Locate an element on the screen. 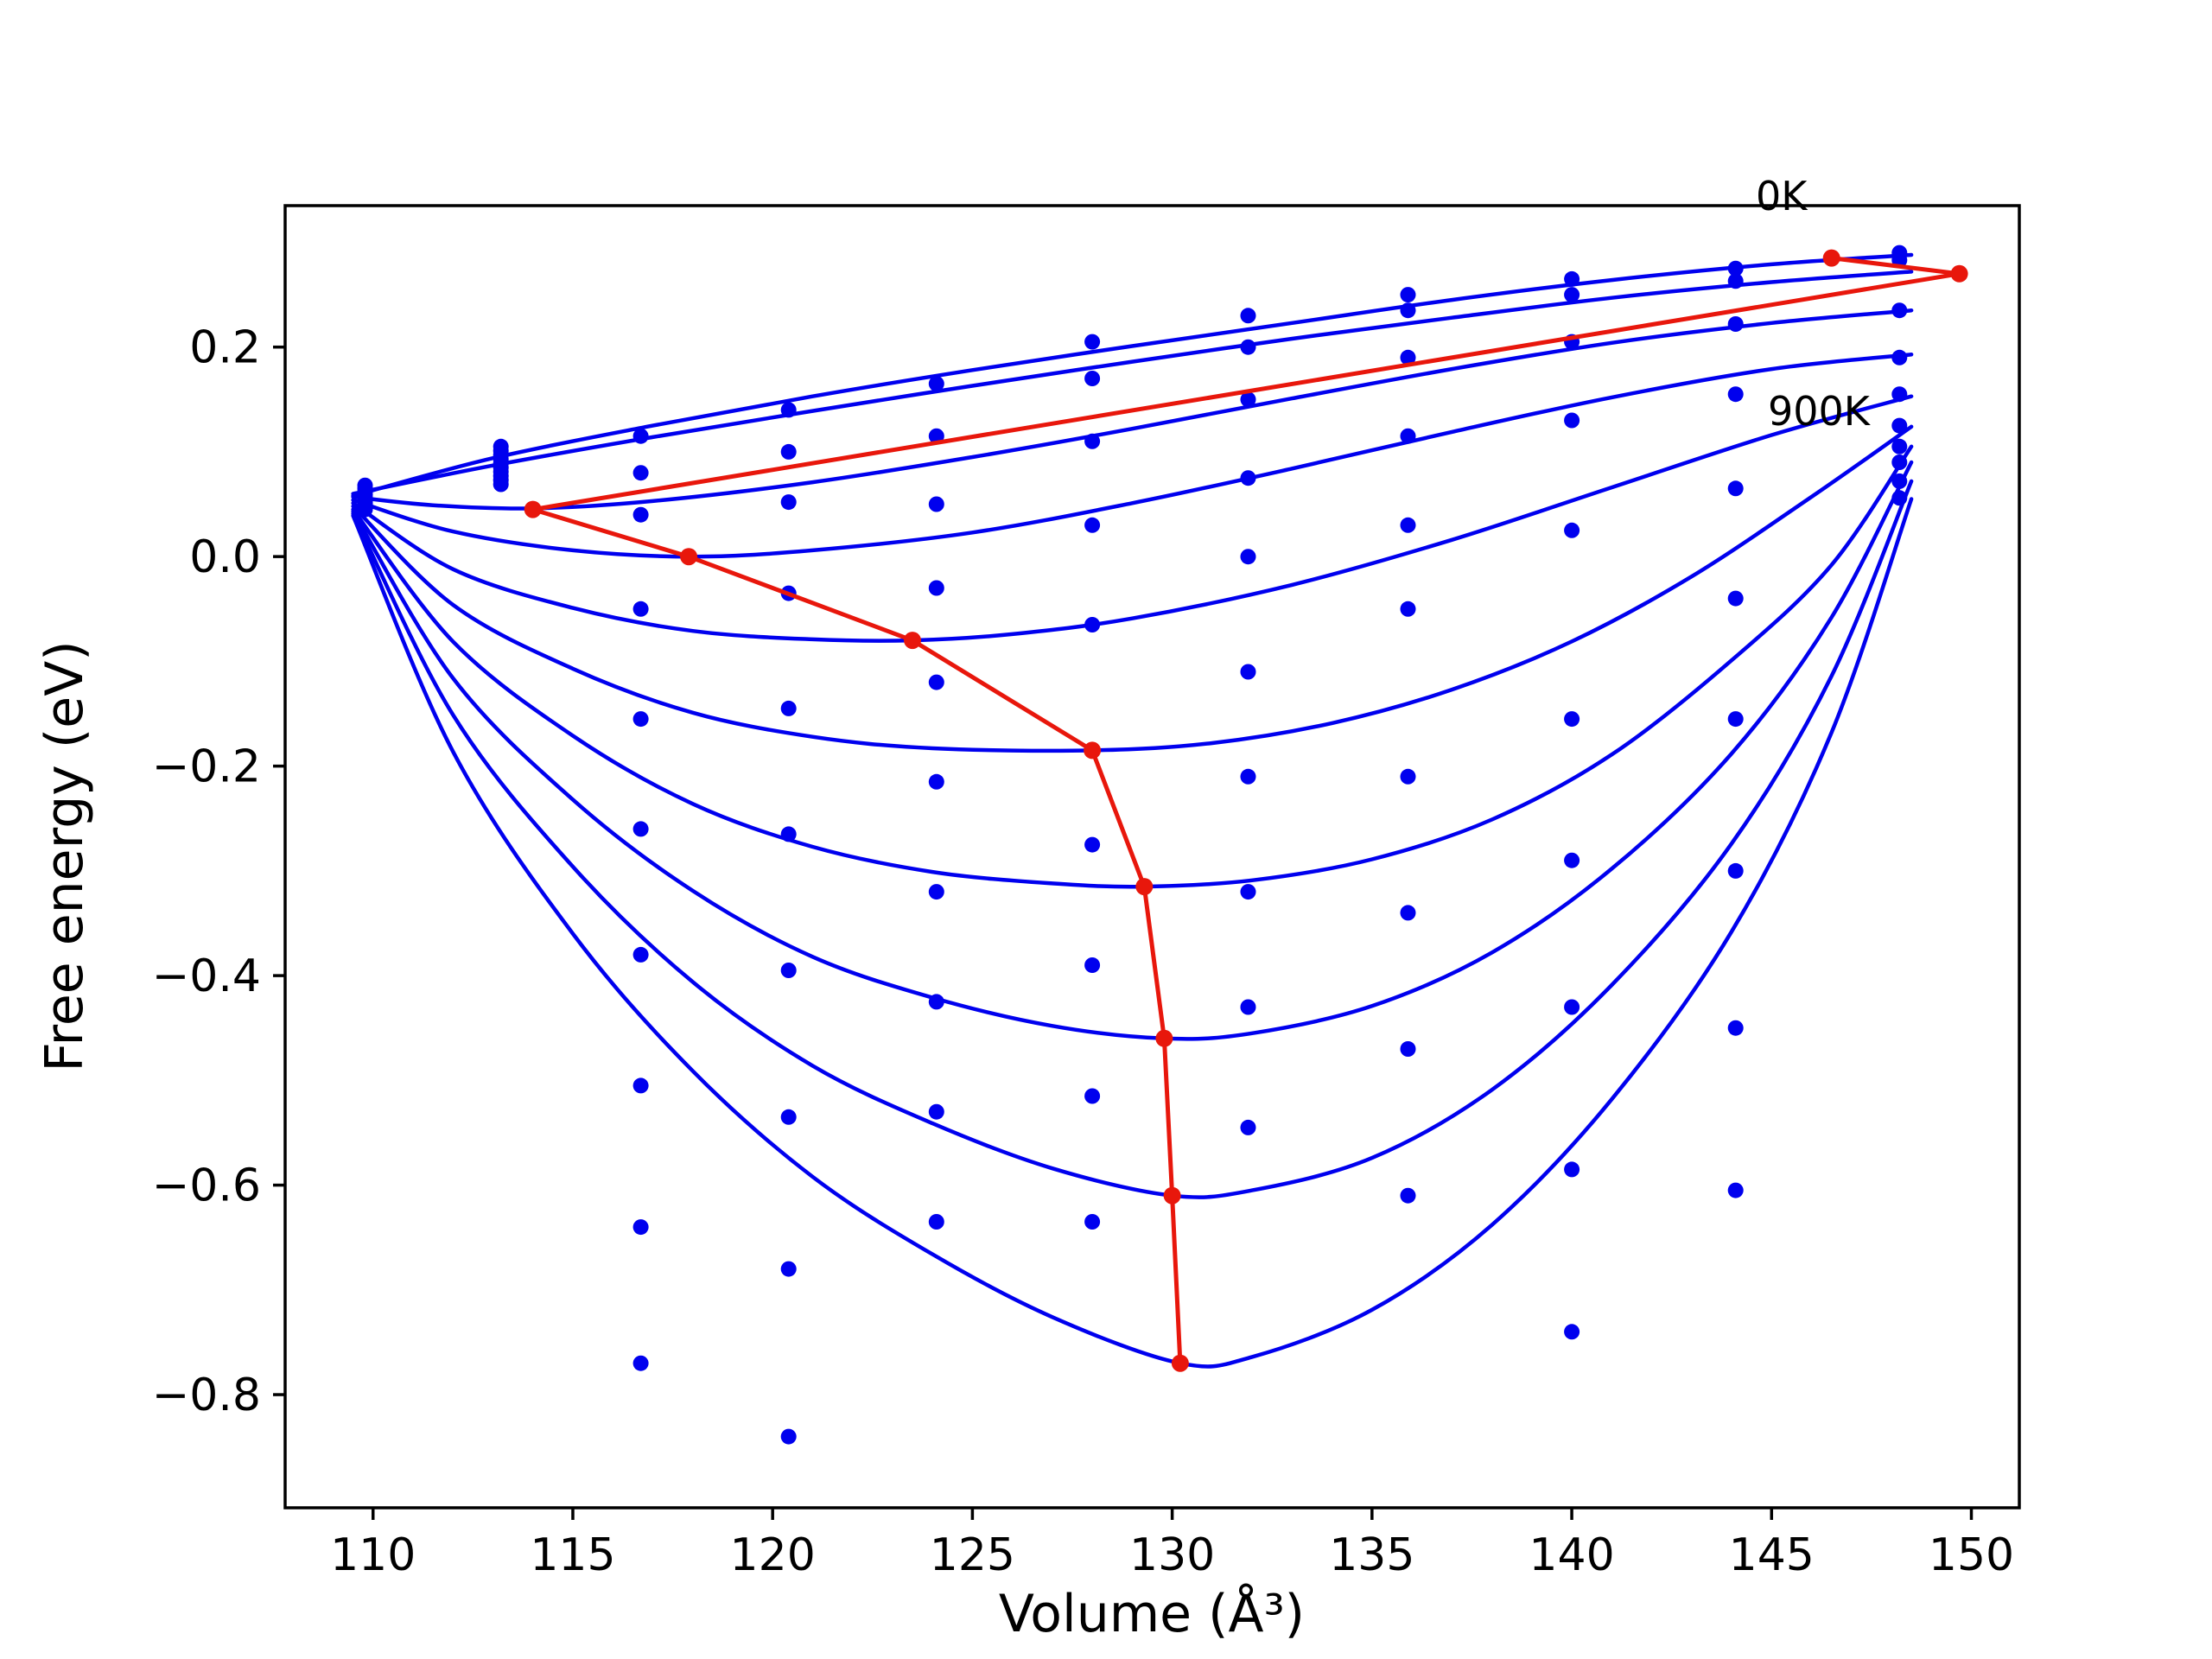 The width and height of the screenshot is (2212, 1659). y-tick-label: −0.6 is located at coordinates (206, 1186).